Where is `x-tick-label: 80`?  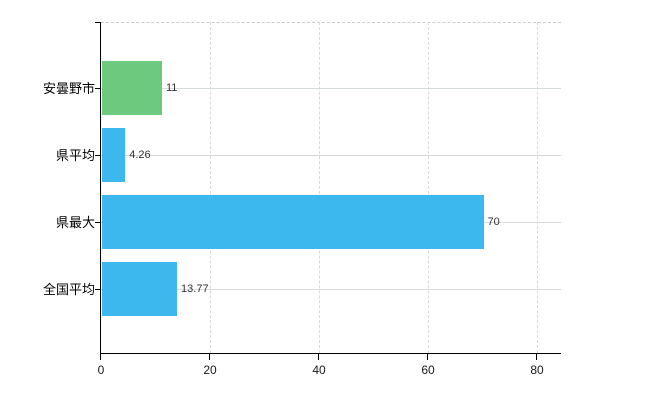
x-tick-label: 80 is located at coordinates (537, 370).